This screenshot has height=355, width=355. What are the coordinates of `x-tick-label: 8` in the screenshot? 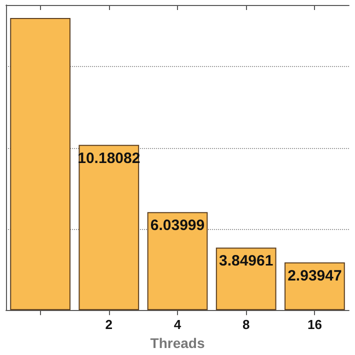 It's located at (246, 324).